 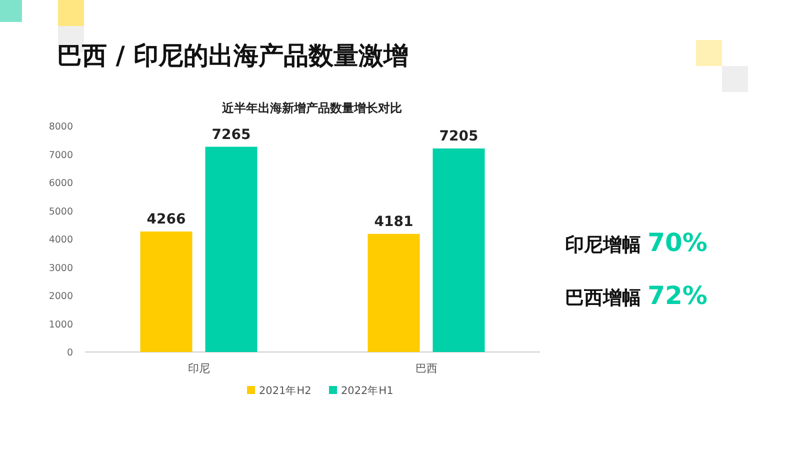 What do you see at coordinates (636, 295) in the screenshot?
I see `text: 巴西增幅 72%` at bounding box center [636, 295].